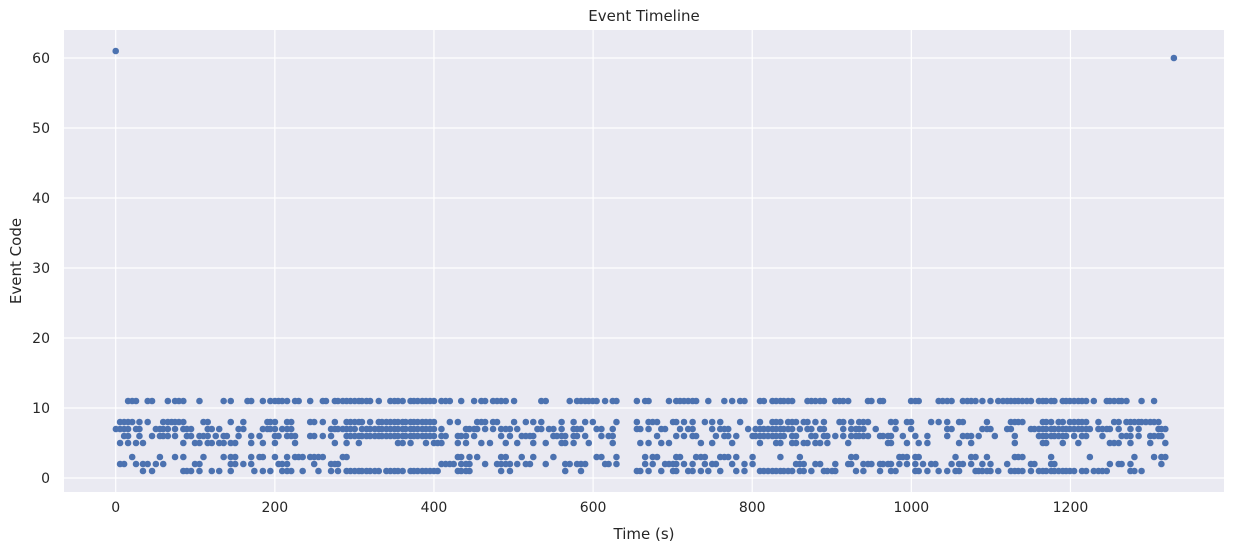 The image size is (1235, 551). I want to click on chart-title: Event Timeline, so click(644, 16).